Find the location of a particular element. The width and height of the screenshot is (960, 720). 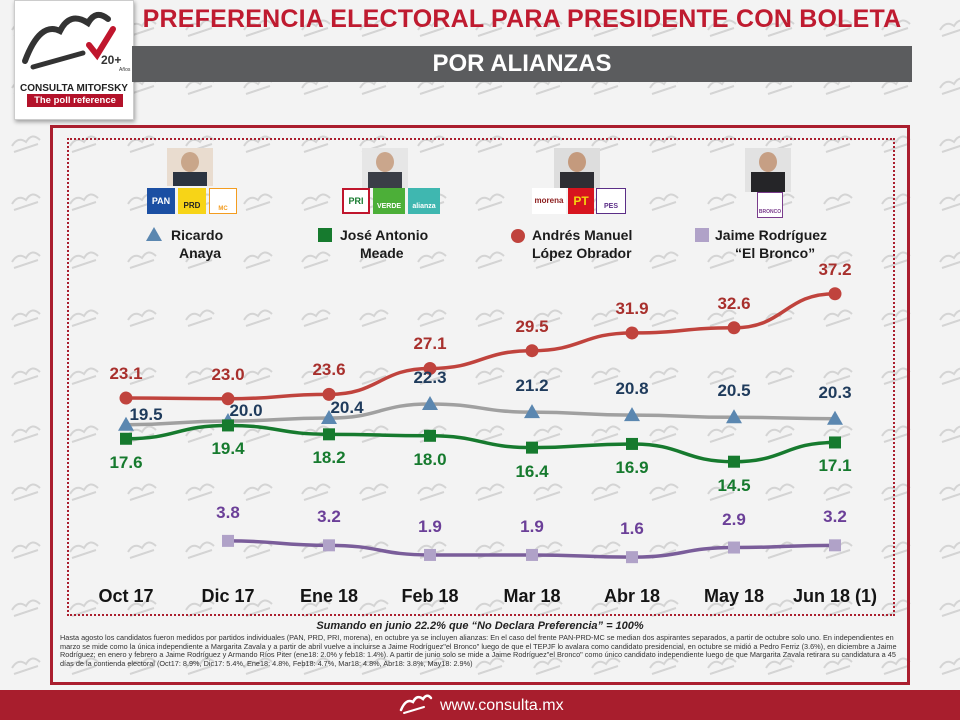

data-label: 37.2 is located at coordinates (835, 269).